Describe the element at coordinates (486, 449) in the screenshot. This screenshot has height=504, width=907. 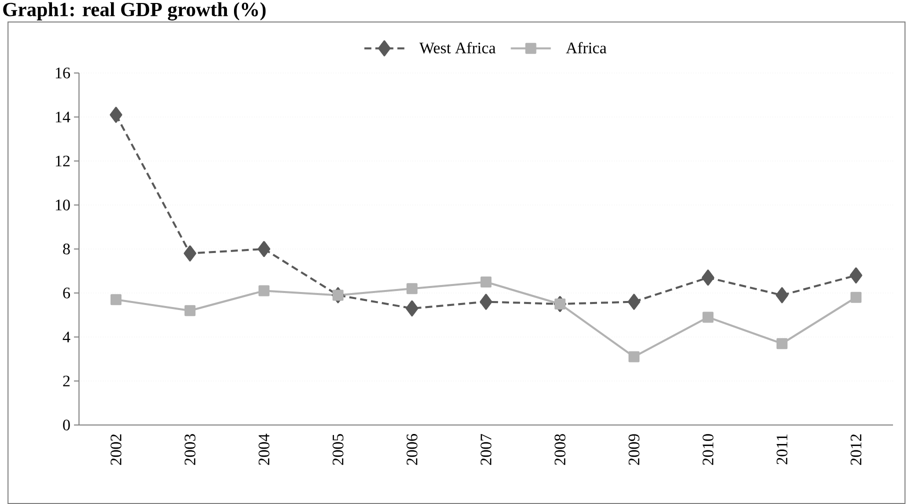
I see `x-tick-label: 2007` at that location.